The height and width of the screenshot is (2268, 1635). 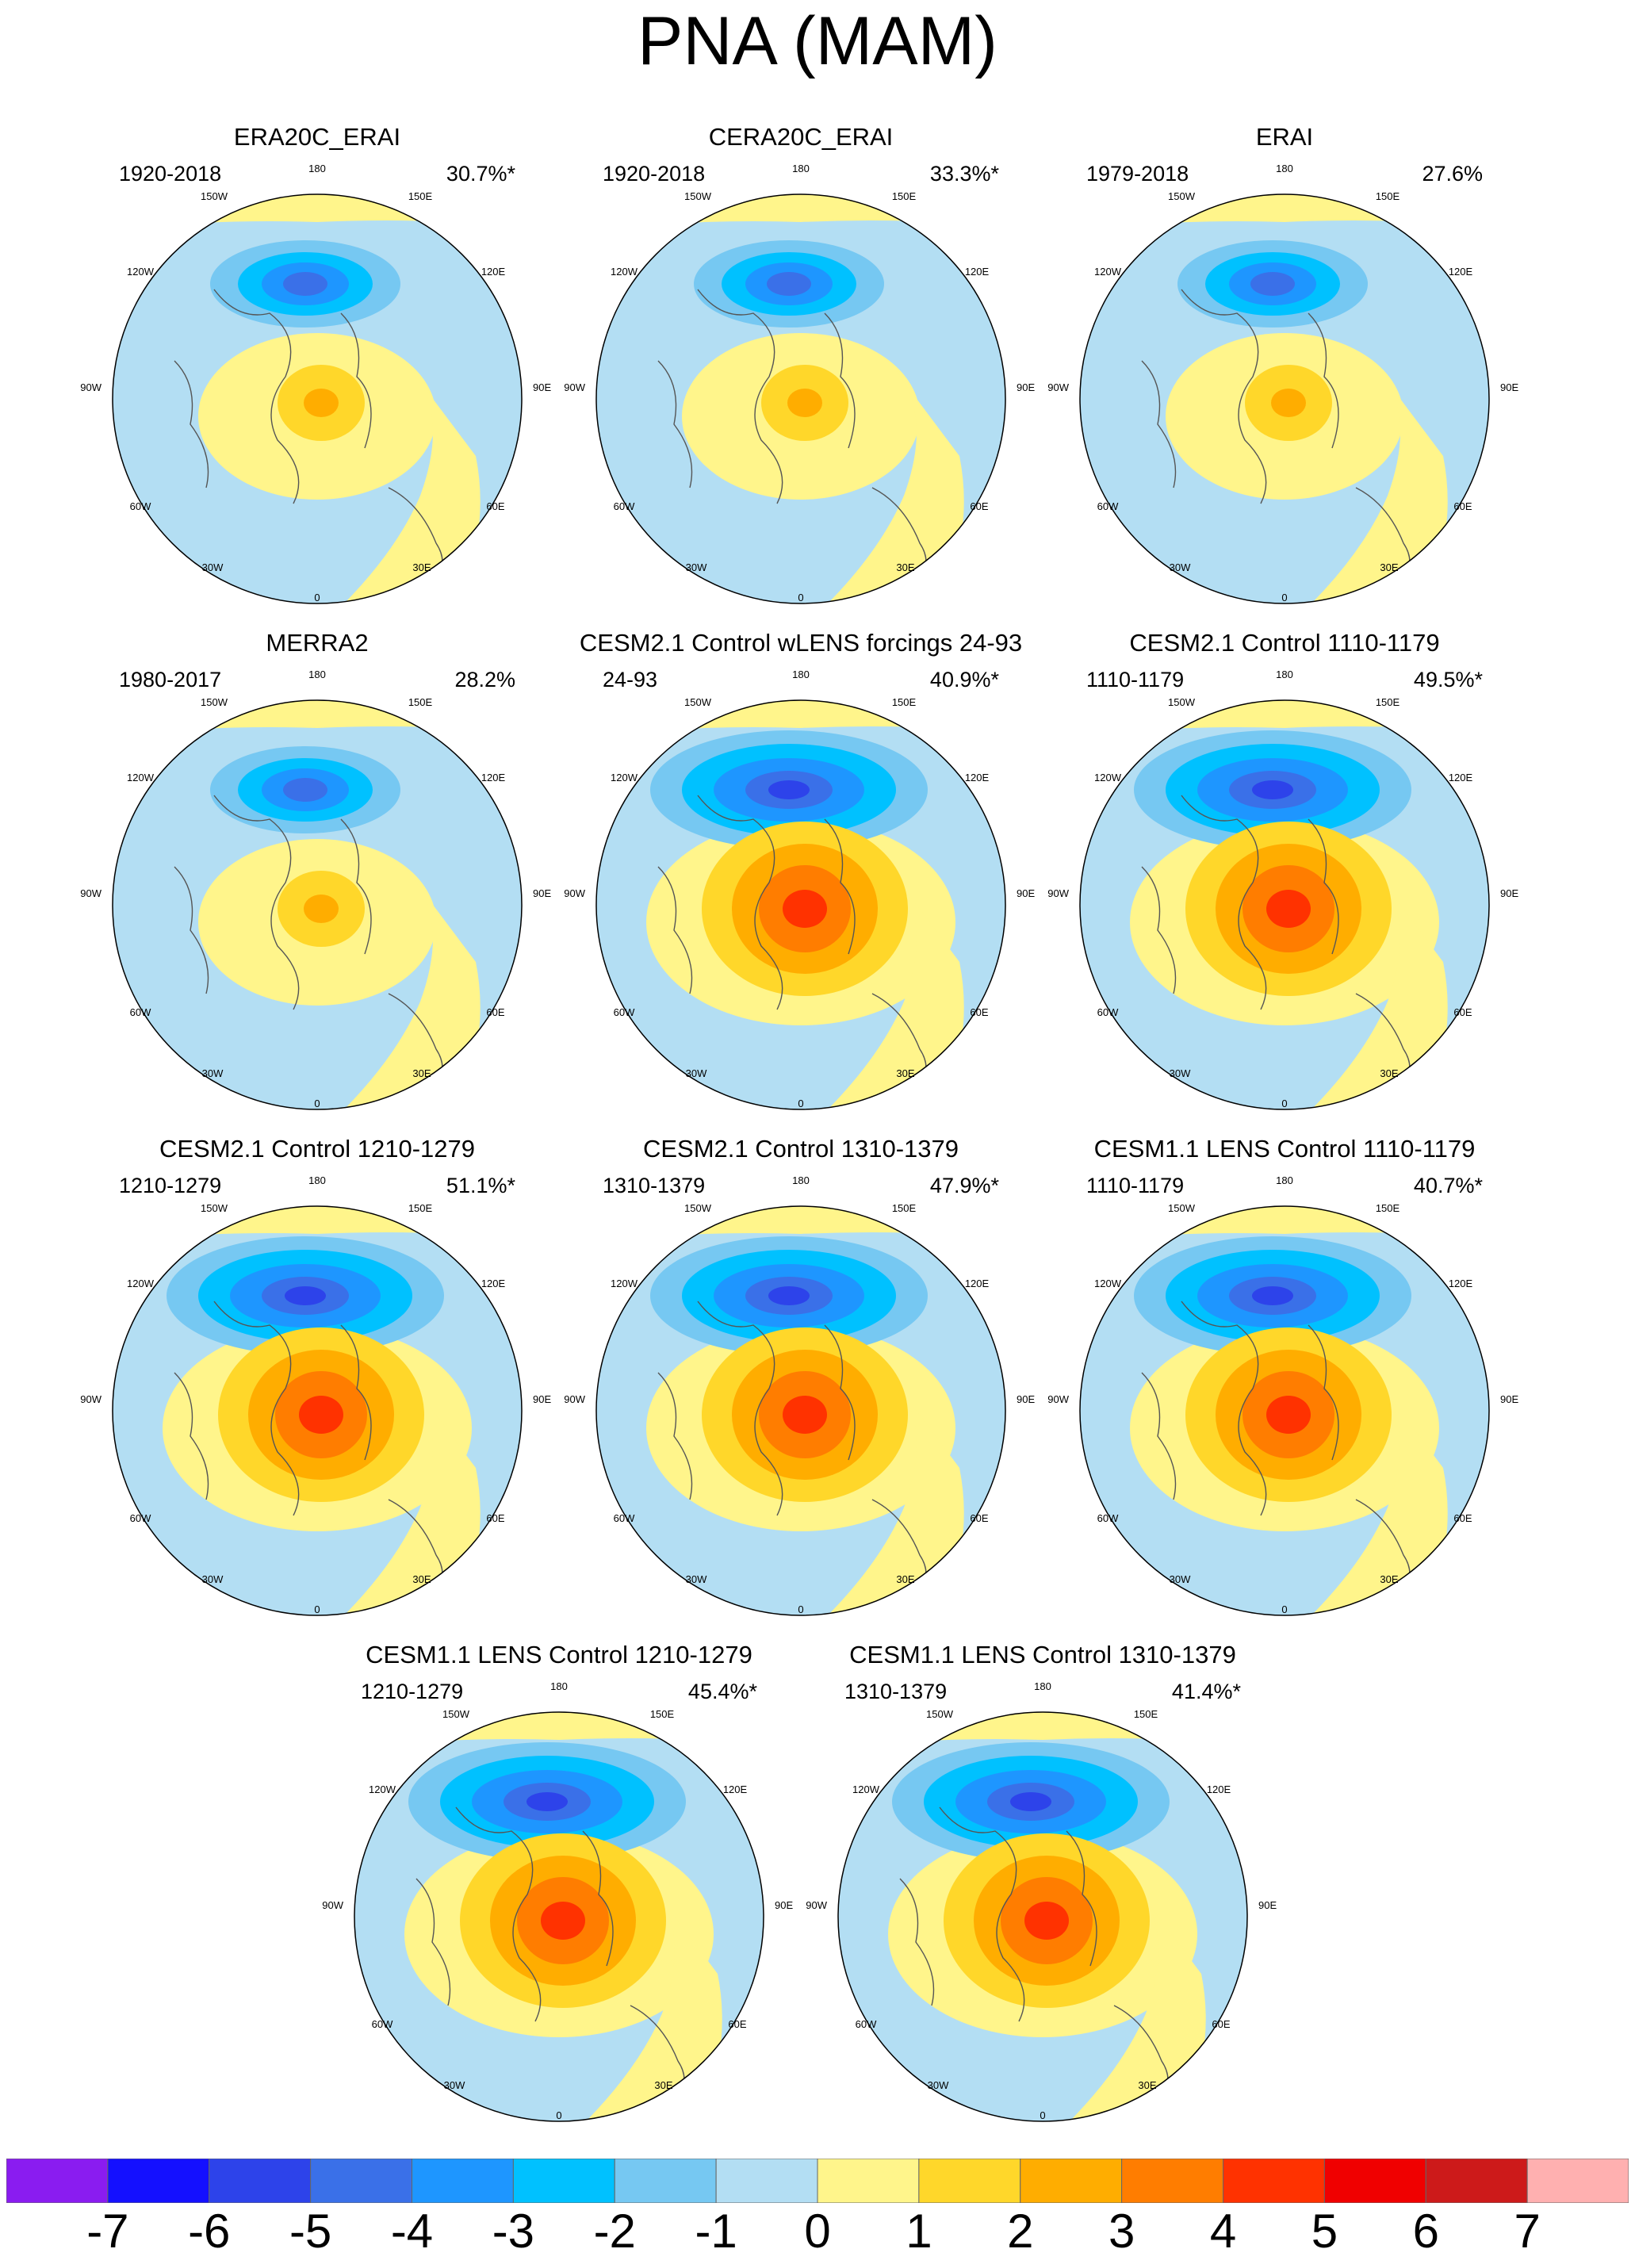 What do you see at coordinates (481, 174) in the screenshot?
I see `panel-variance-percent: 30.7%*` at bounding box center [481, 174].